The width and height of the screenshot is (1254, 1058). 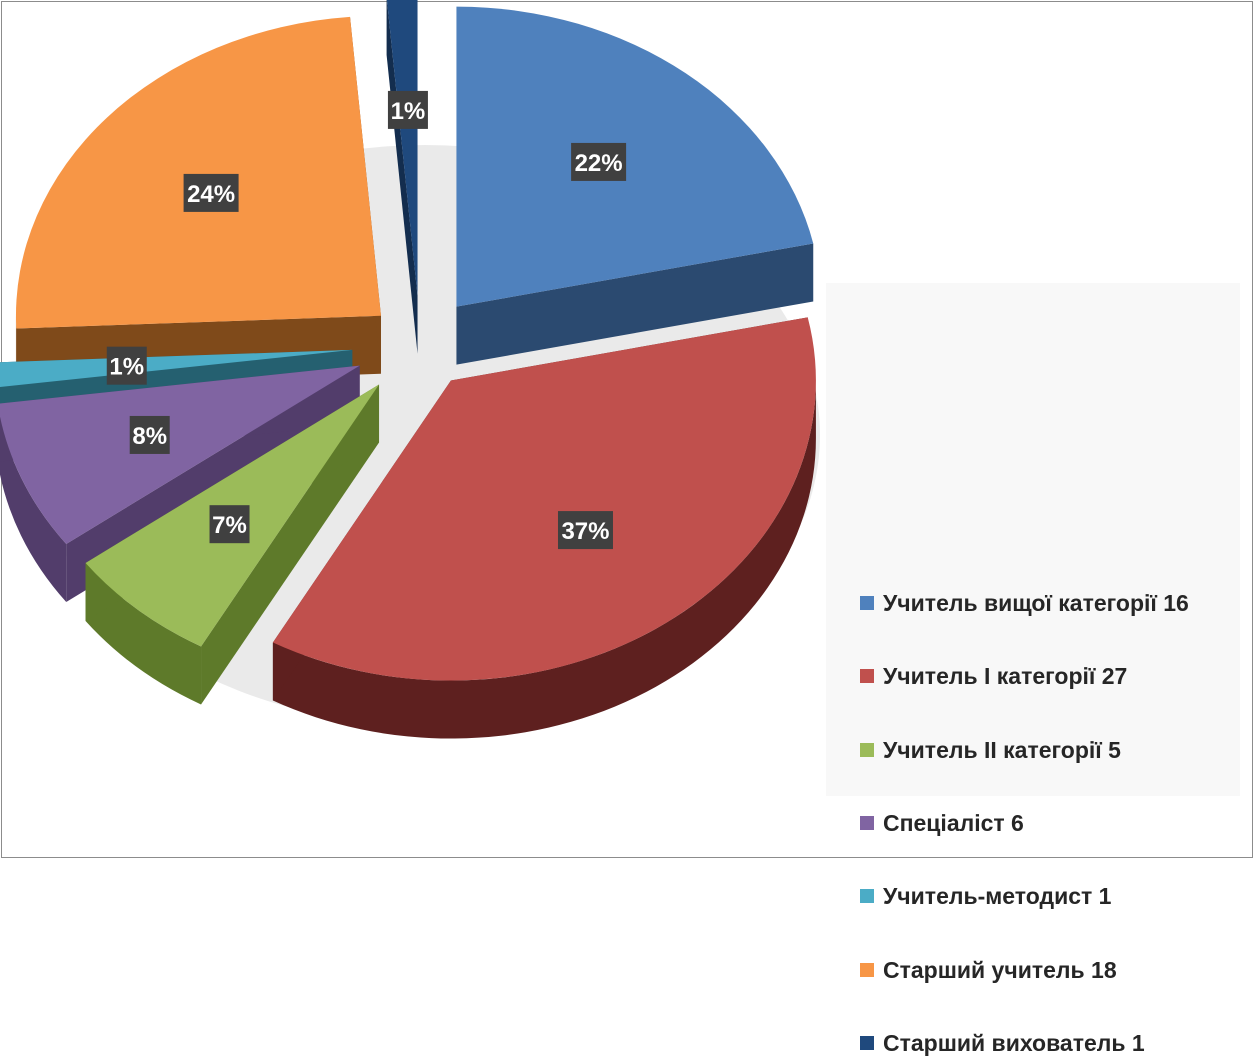 I want to click on data-label: 7%, so click(x=230, y=524).